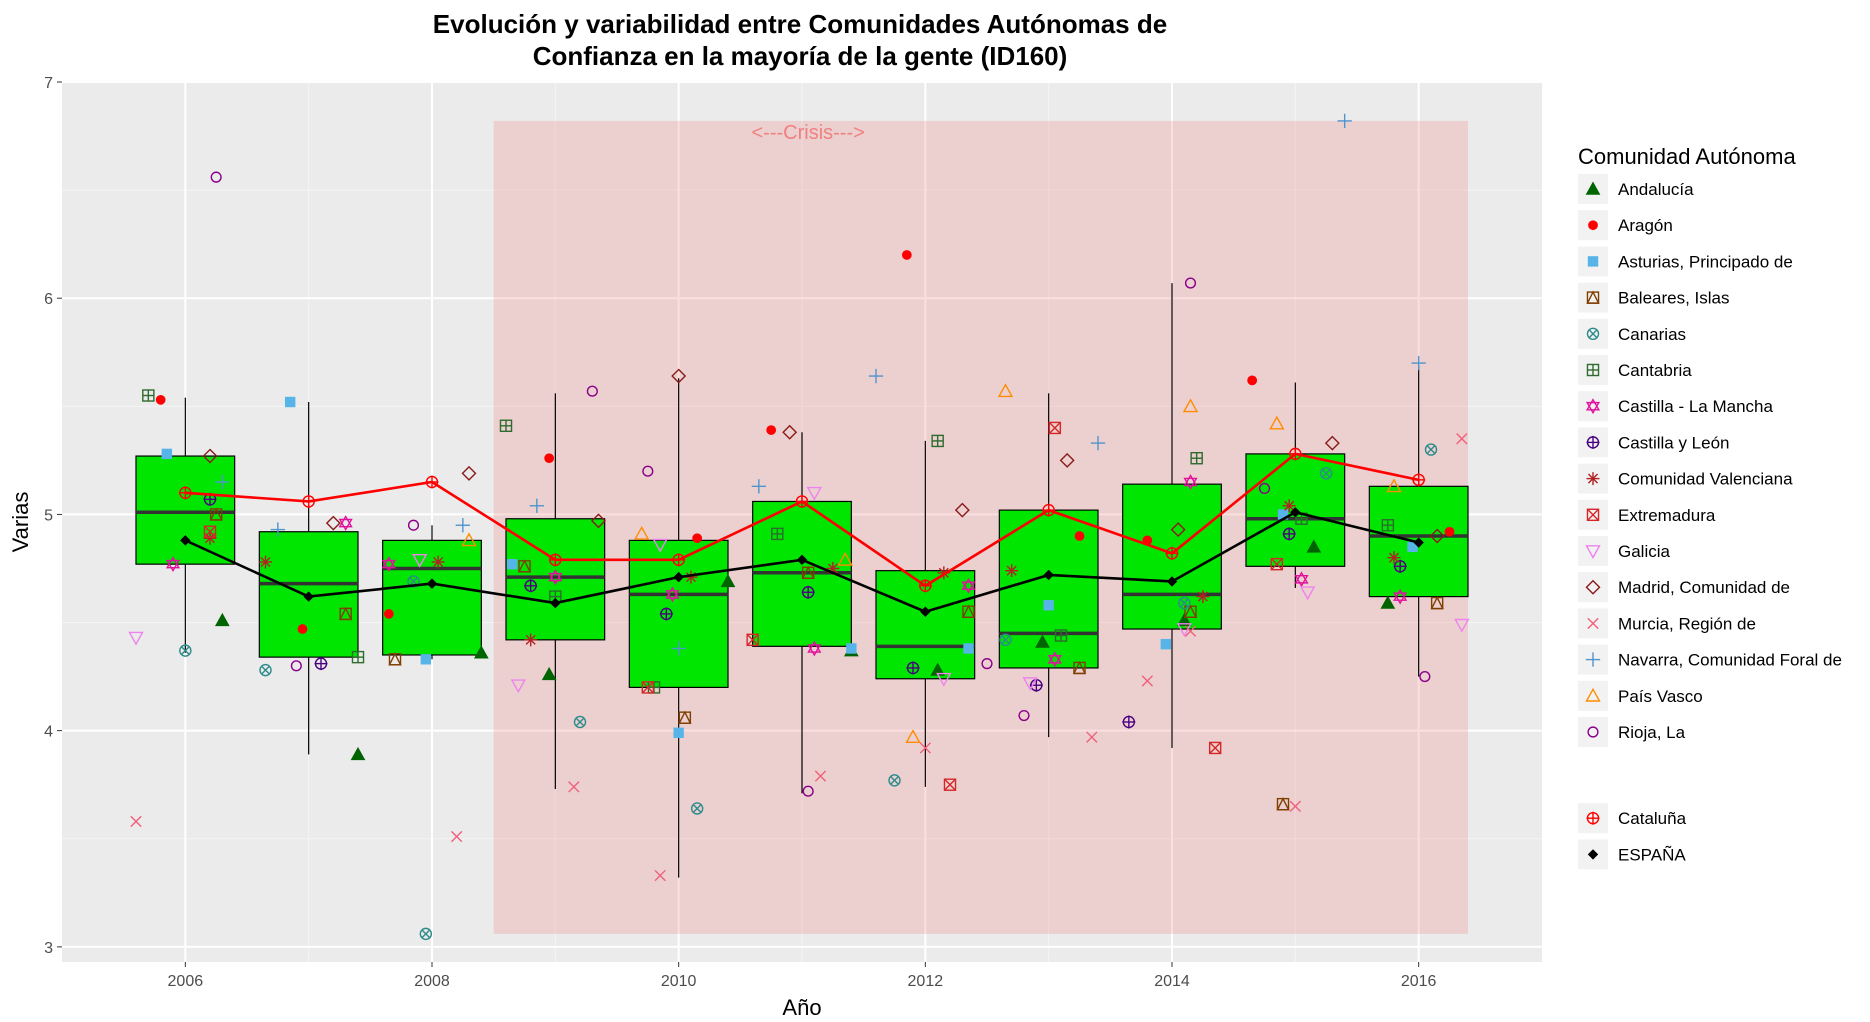  I want to click on legend-label: Castilla y León, so click(1674, 442).